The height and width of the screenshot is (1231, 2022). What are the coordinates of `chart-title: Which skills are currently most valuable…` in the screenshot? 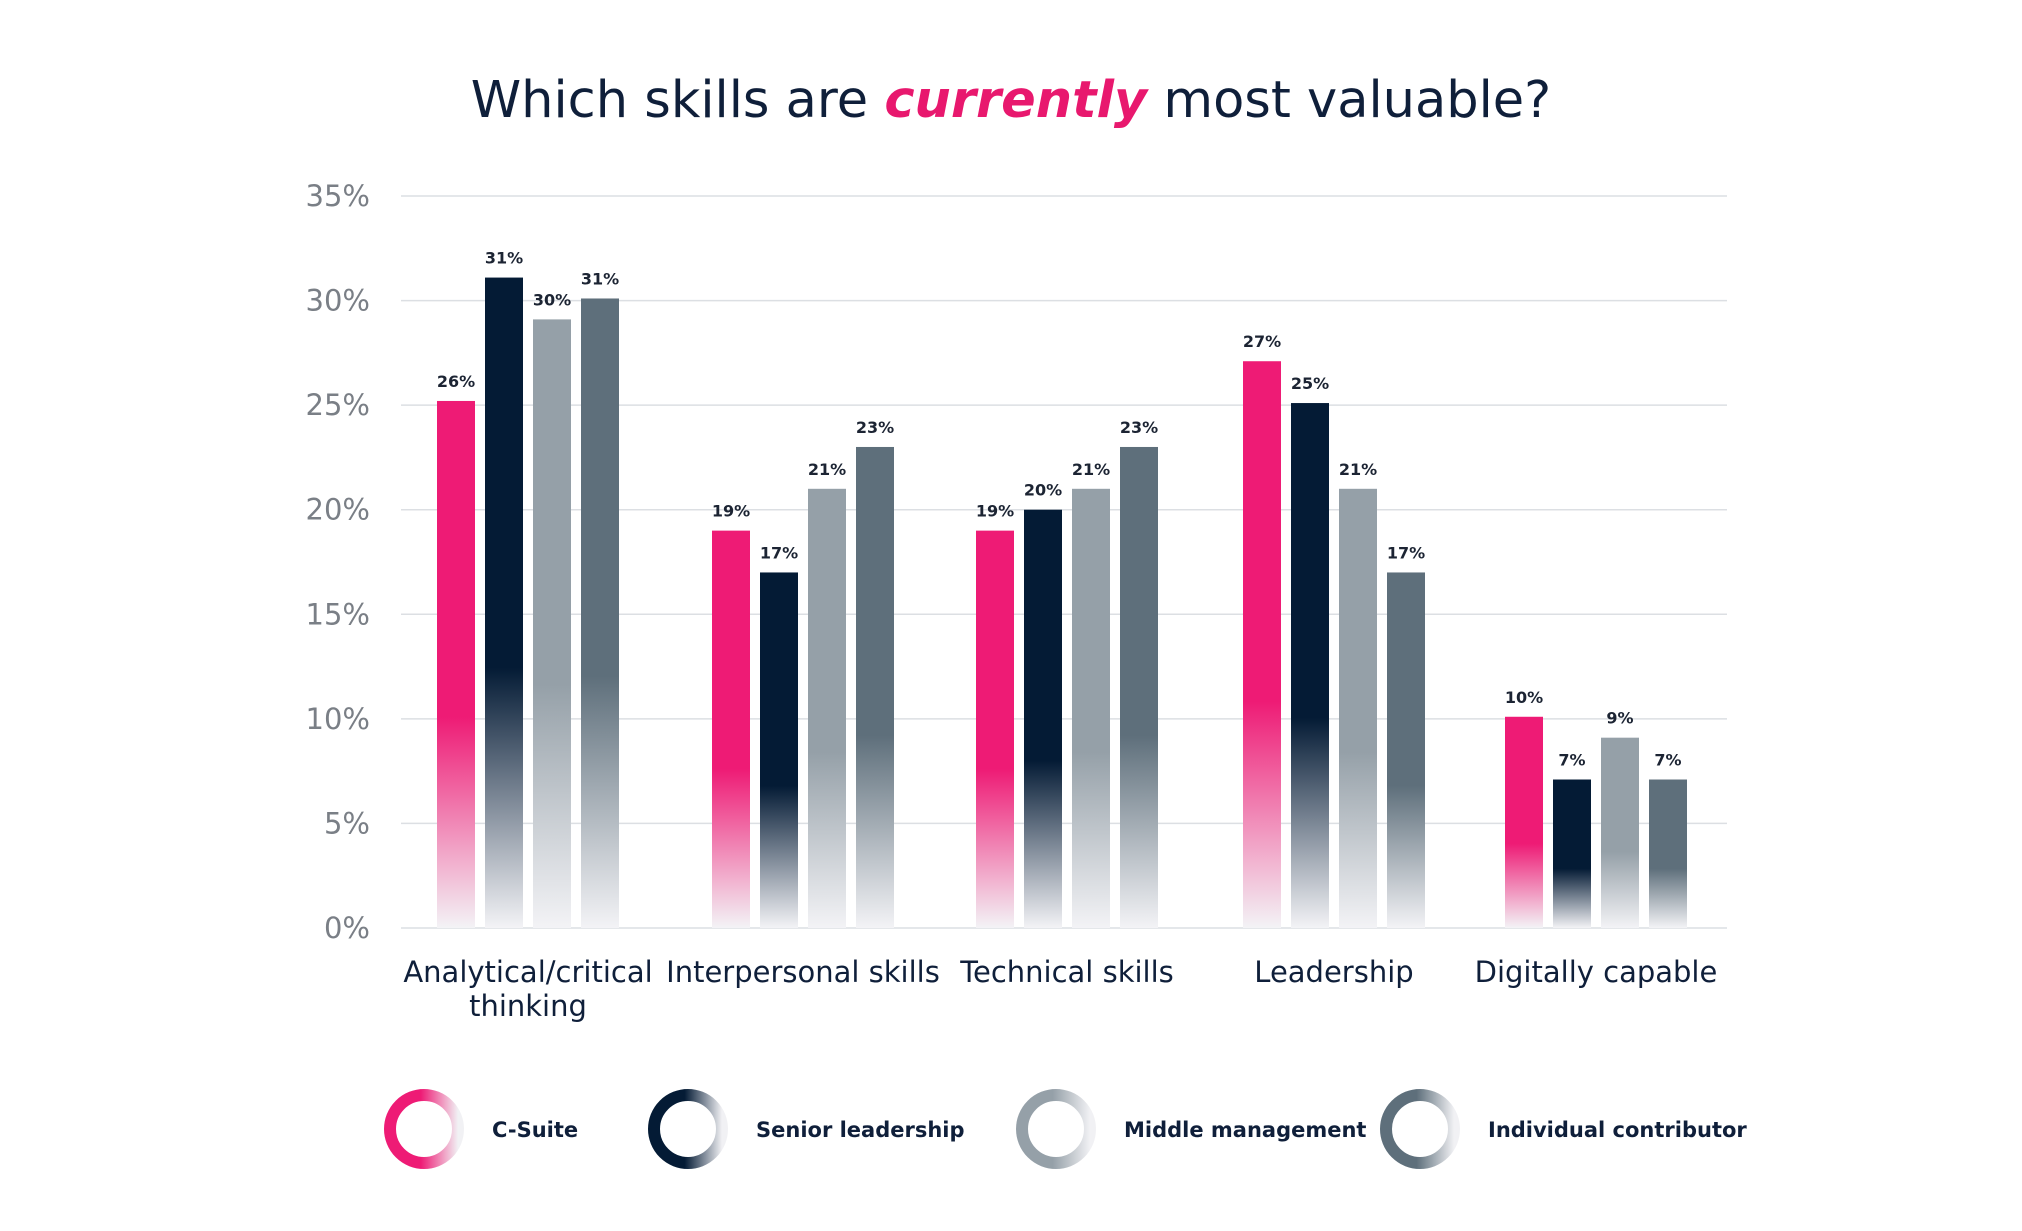 It's located at (1011, 100).